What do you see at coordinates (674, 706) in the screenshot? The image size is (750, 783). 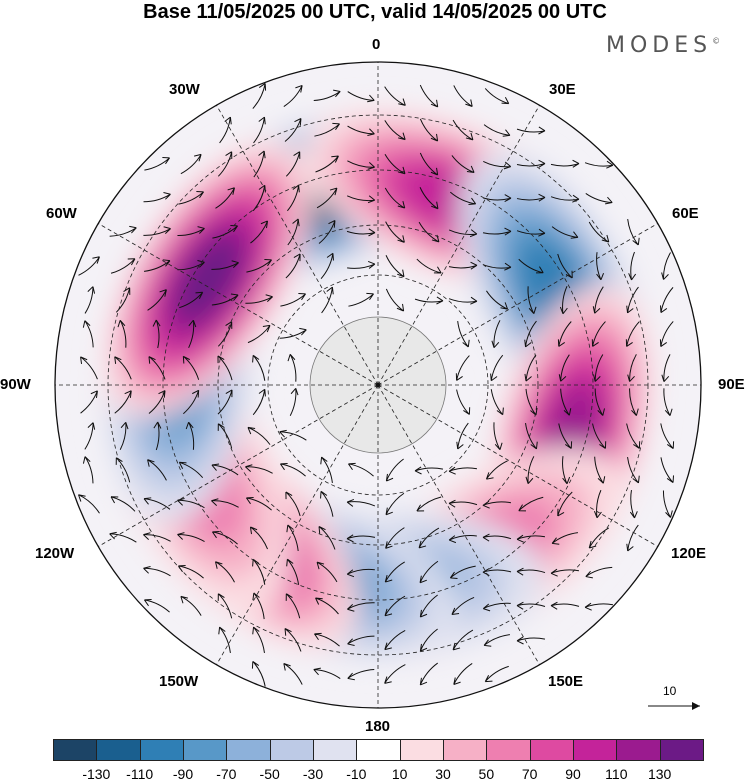 I see `reference-vector` at bounding box center [674, 706].